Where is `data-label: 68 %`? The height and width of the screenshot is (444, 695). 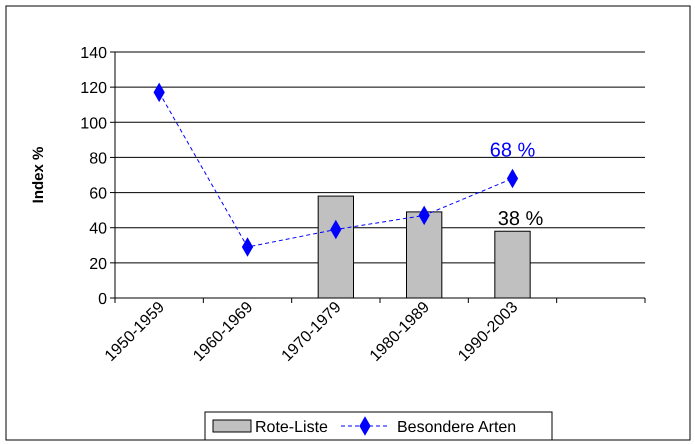
data-label: 68 % is located at coordinates (513, 151).